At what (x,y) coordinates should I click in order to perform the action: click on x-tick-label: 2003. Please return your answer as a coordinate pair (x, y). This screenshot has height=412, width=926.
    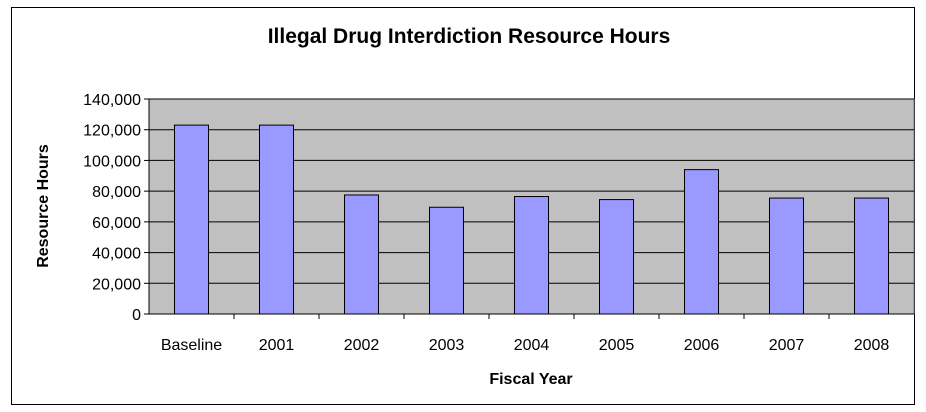
    Looking at the image, I should click on (447, 345).